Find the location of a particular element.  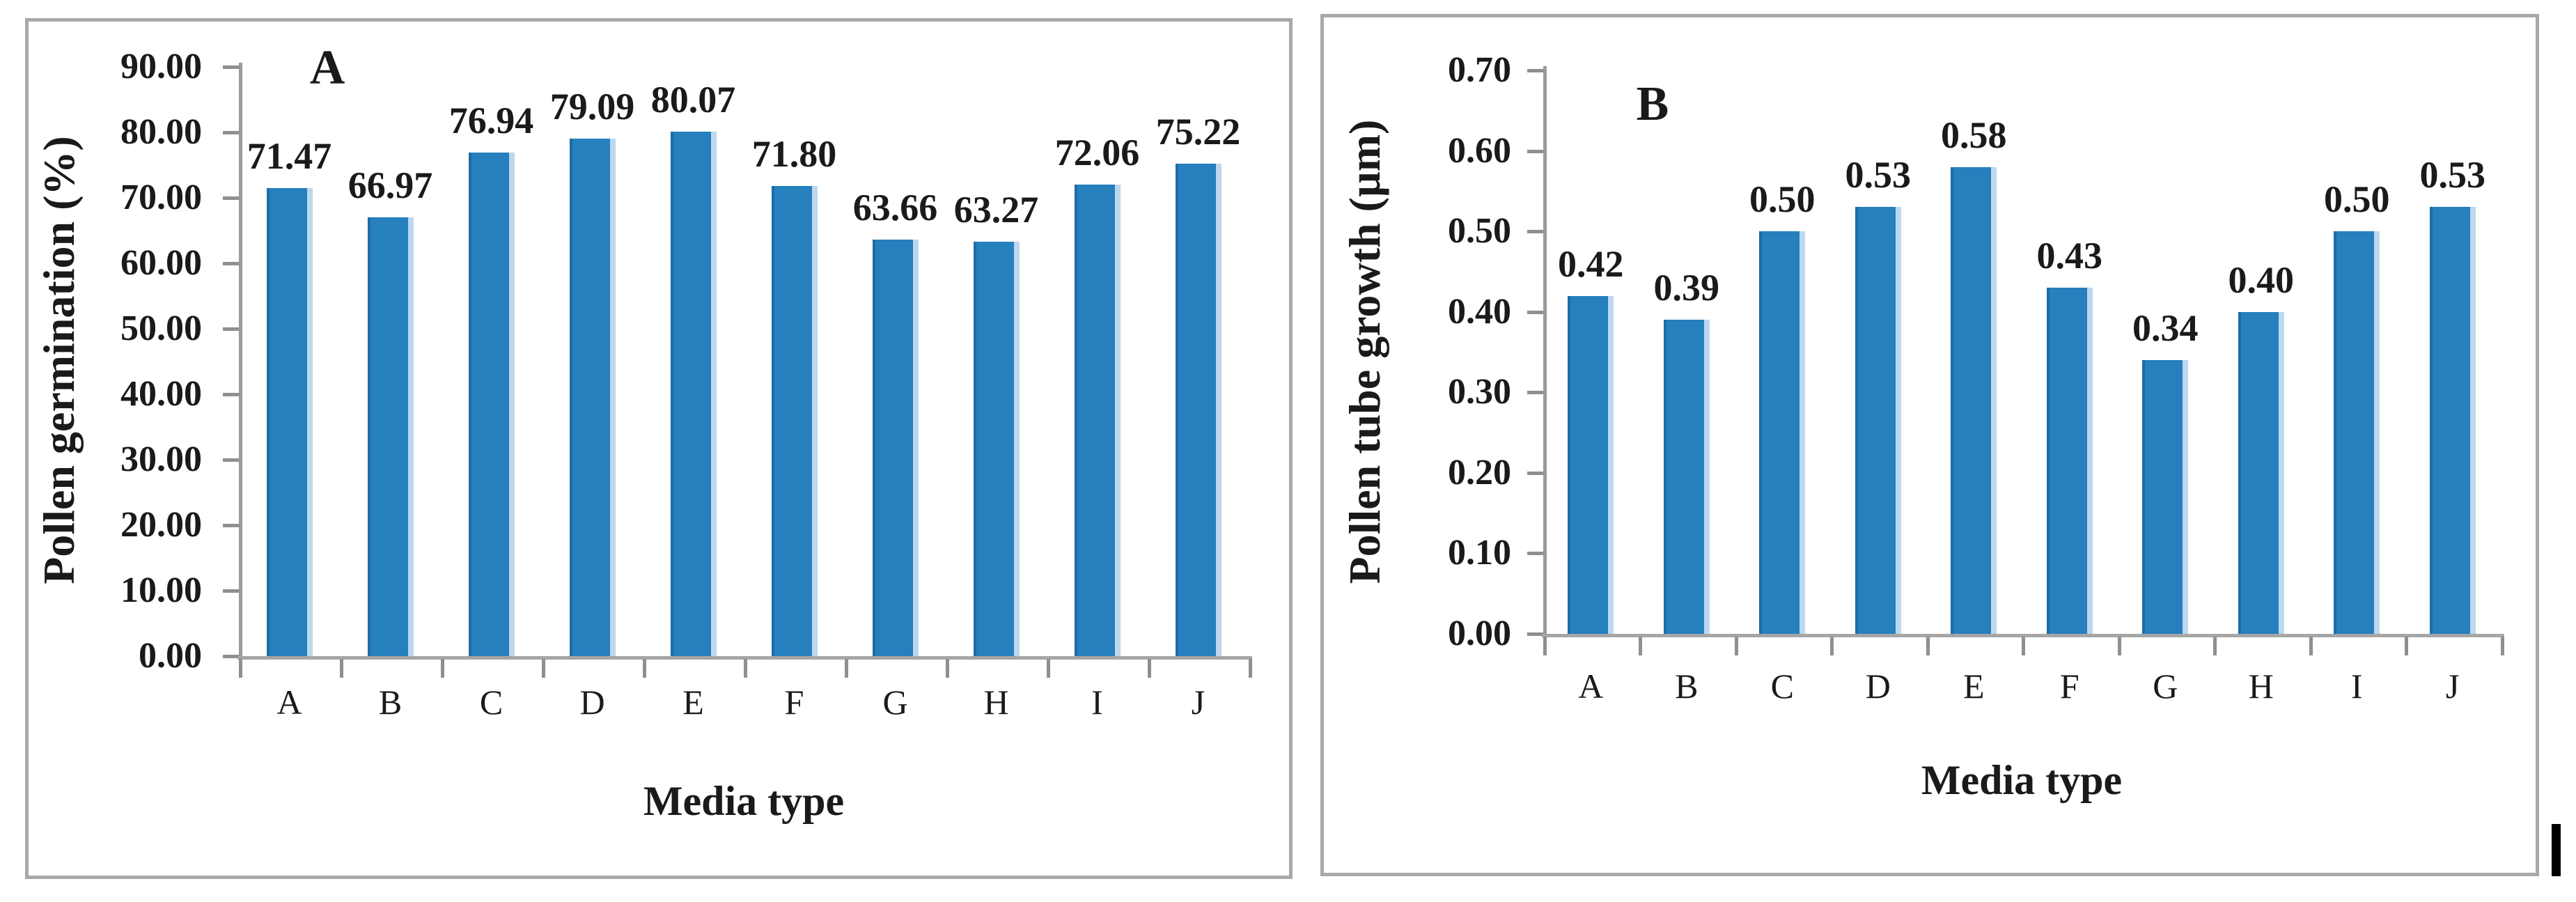

category-label-D: D is located at coordinates (1878, 686).